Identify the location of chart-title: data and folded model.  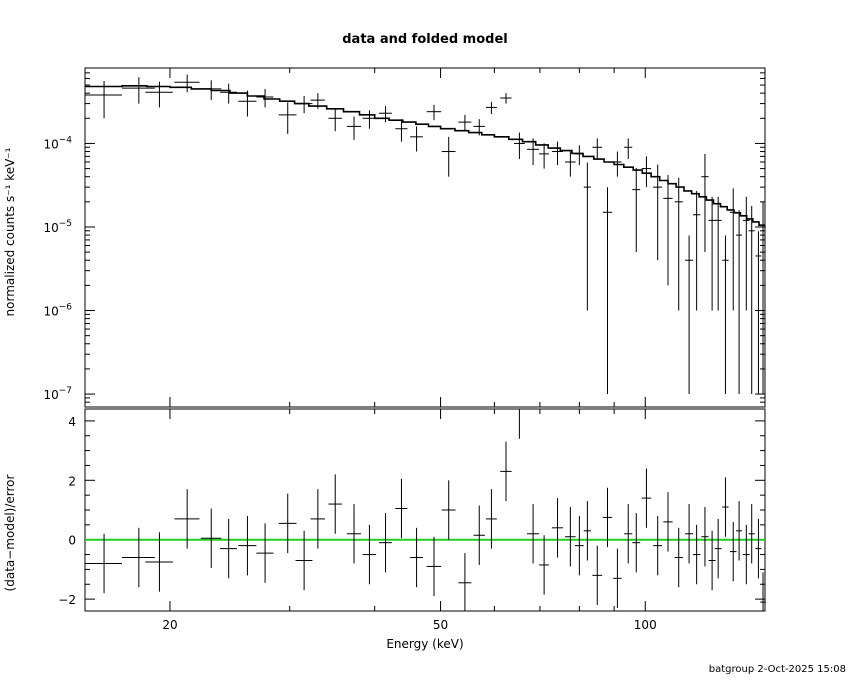
(425, 39).